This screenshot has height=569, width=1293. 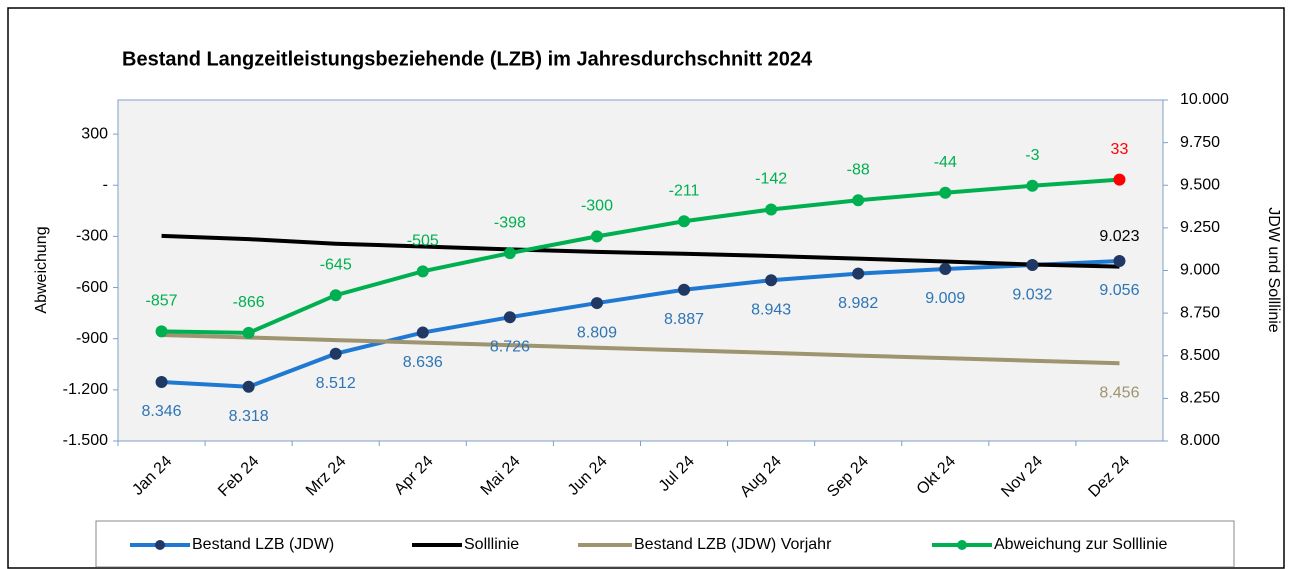 What do you see at coordinates (85, 440) in the screenshot?
I see `y-tick-label: -1.500` at bounding box center [85, 440].